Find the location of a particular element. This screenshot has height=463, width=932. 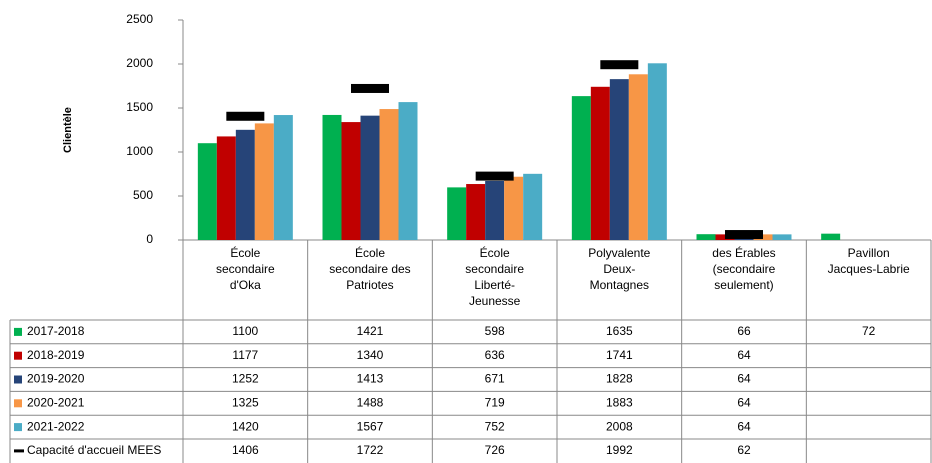

table-cell: 72 is located at coordinates (869, 331).